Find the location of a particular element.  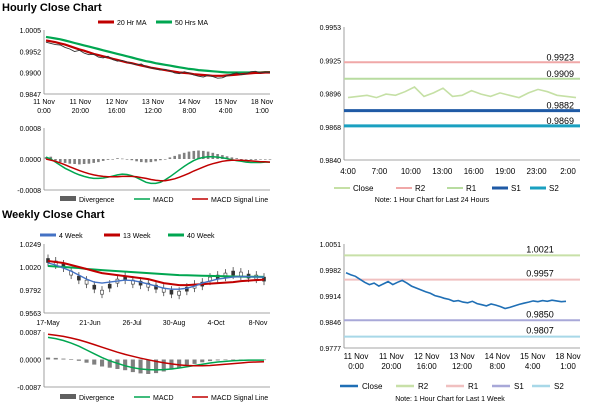

hourly-price-x-tick-label: 11 Nov 20:00 is located at coordinates (80, 107).